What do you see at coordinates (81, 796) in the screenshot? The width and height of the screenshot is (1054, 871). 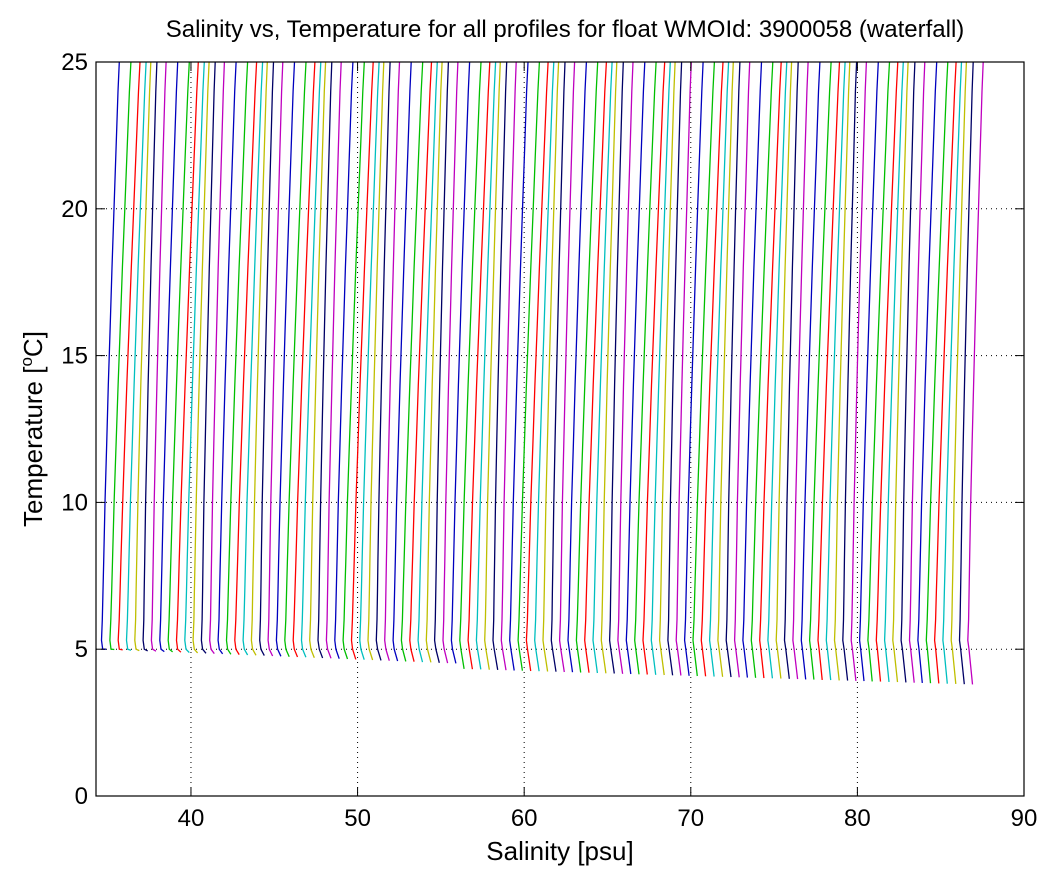 I see `y-tick-label: 0` at bounding box center [81, 796].